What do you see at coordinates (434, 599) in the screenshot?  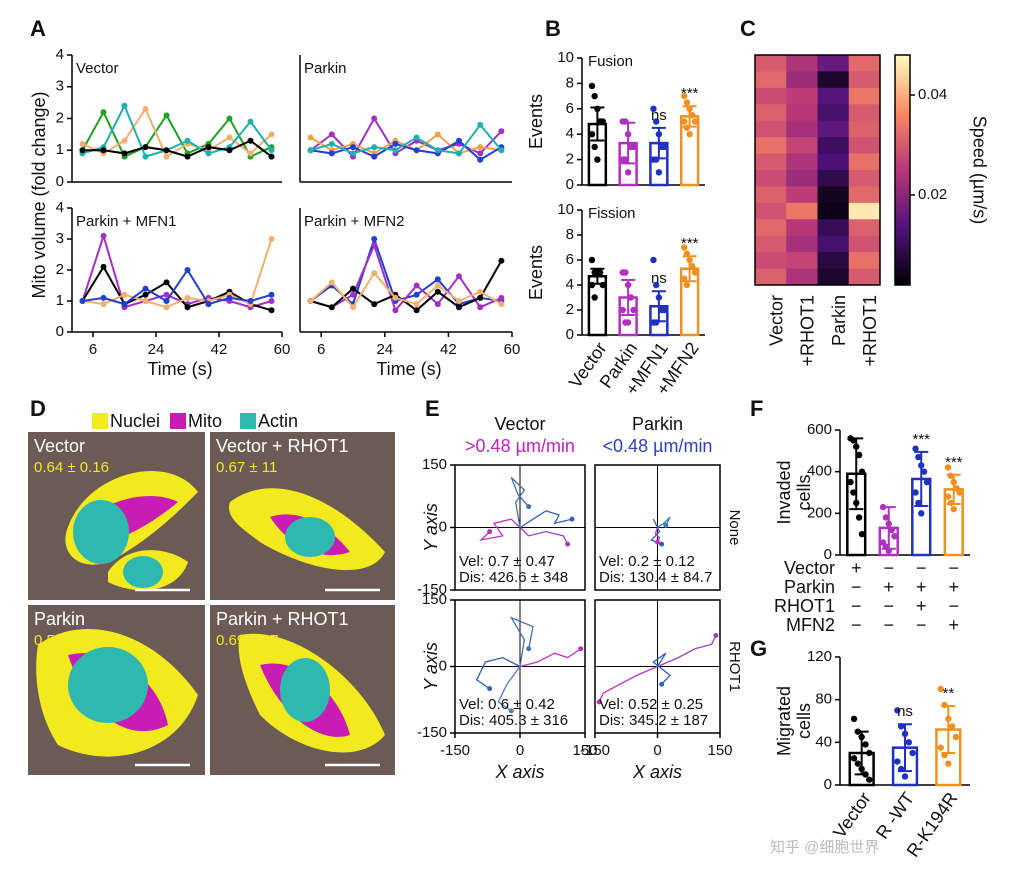 I see `y-tick-label: 150` at bounding box center [434, 599].